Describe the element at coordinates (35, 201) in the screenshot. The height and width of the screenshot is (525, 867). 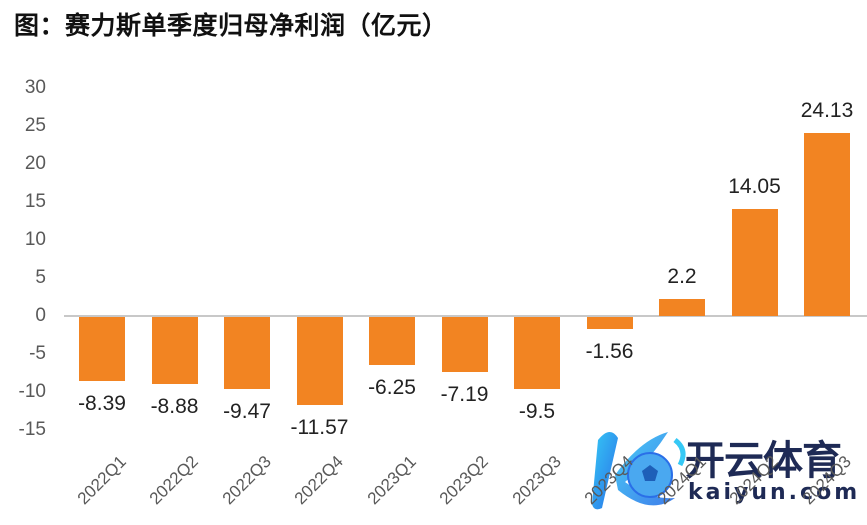
I see `y-tick-label: 15` at that location.